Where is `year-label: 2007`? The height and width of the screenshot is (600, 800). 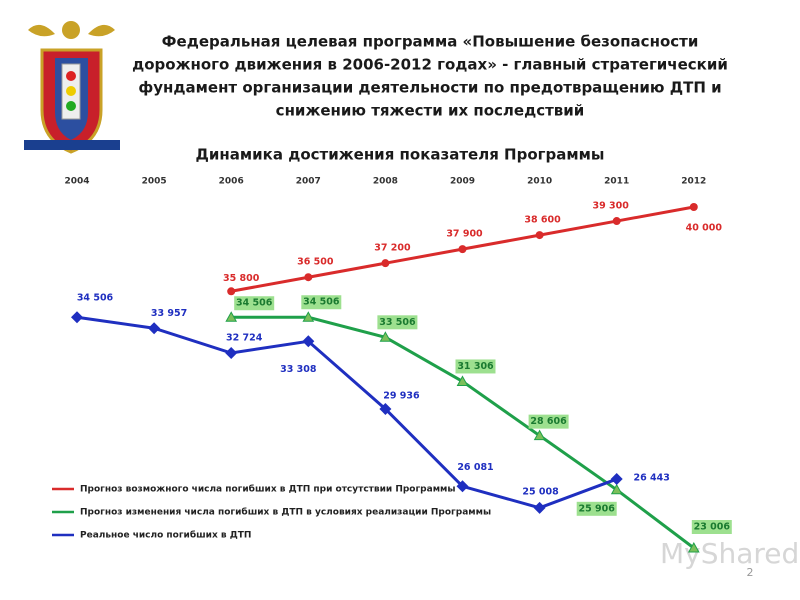
year-label: 2007 is located at coordinates (308, 182).